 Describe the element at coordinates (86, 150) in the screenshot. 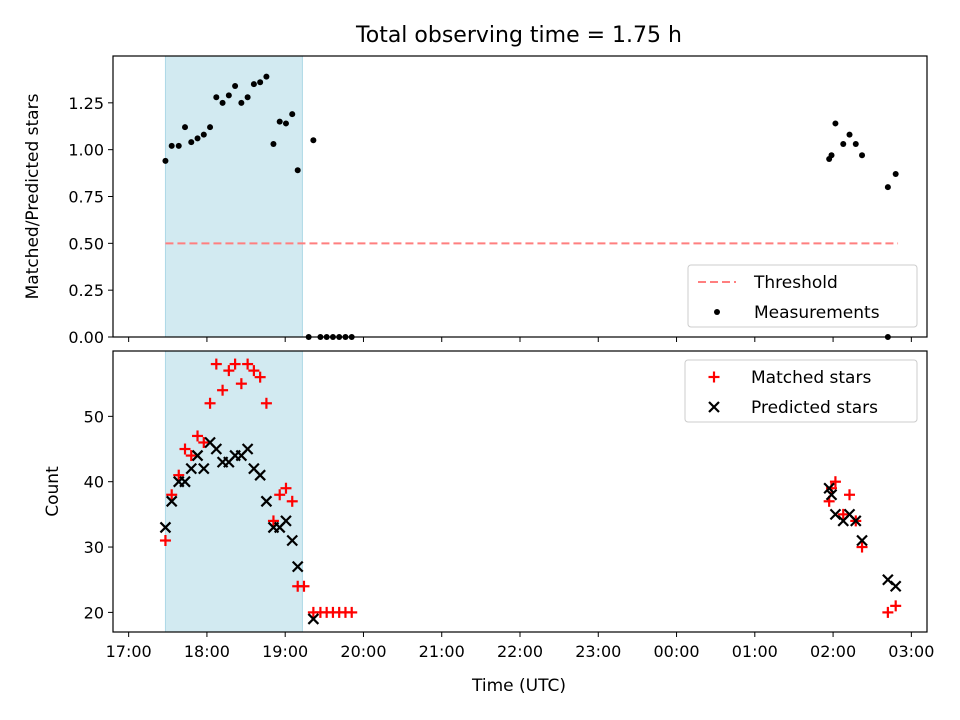

I see `y-tick-label: 1.00` at that location.